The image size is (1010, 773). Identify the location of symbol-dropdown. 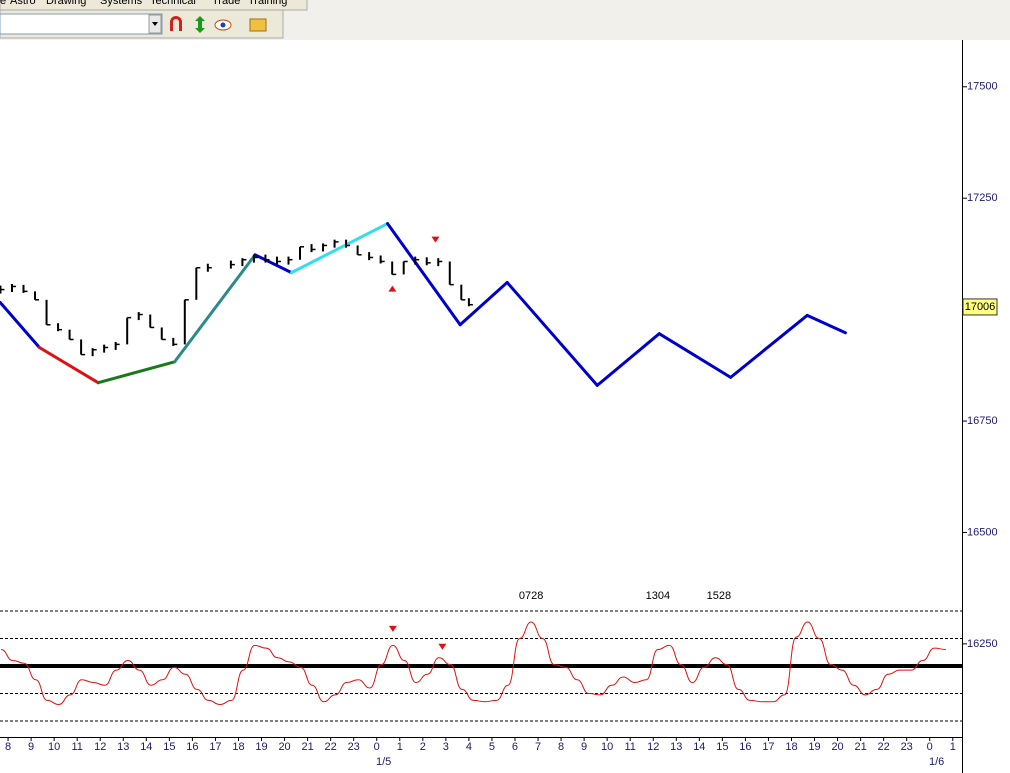
(81, 24).